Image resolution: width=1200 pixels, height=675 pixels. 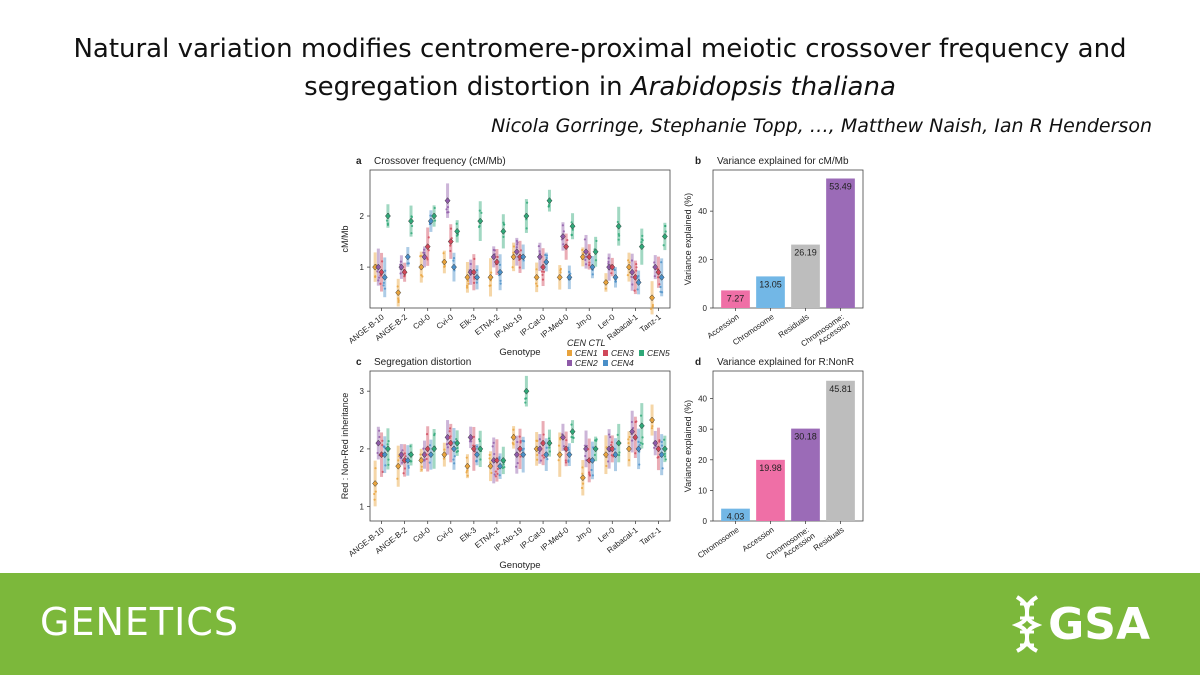 I want to click on x-tick-label-a: Tanz-1, so click(x=650, y=323).